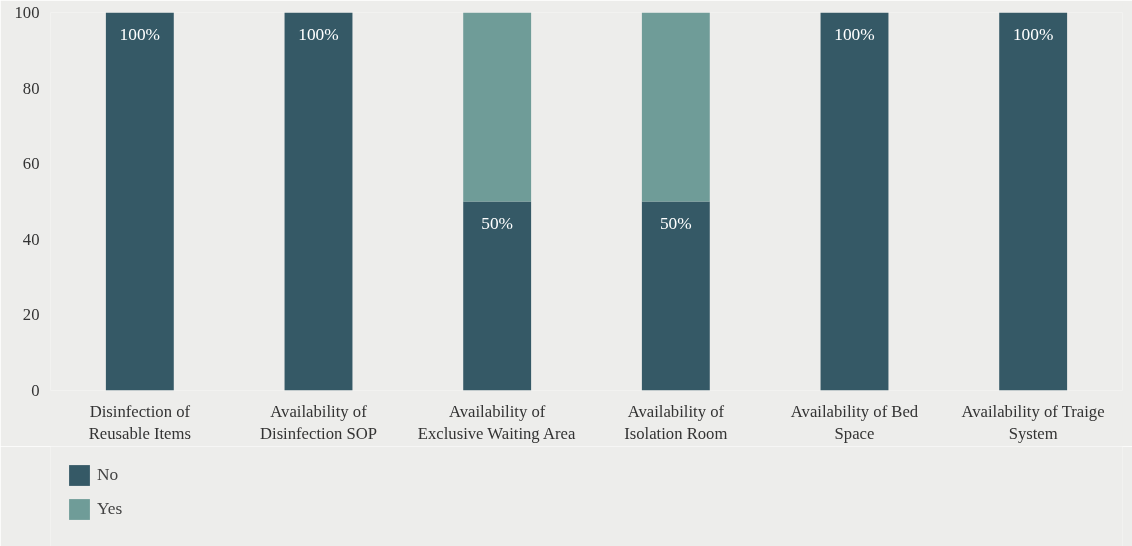 This screenshot has height=546, width=1132. Describe the element at coordinates (110, 509) in the screenshot. I see `legend-label: Yes` at that location.